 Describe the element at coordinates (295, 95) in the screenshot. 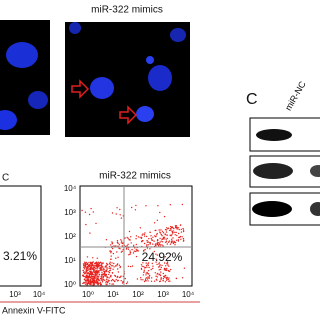

I see `lane-label: miR-NC` at that location.